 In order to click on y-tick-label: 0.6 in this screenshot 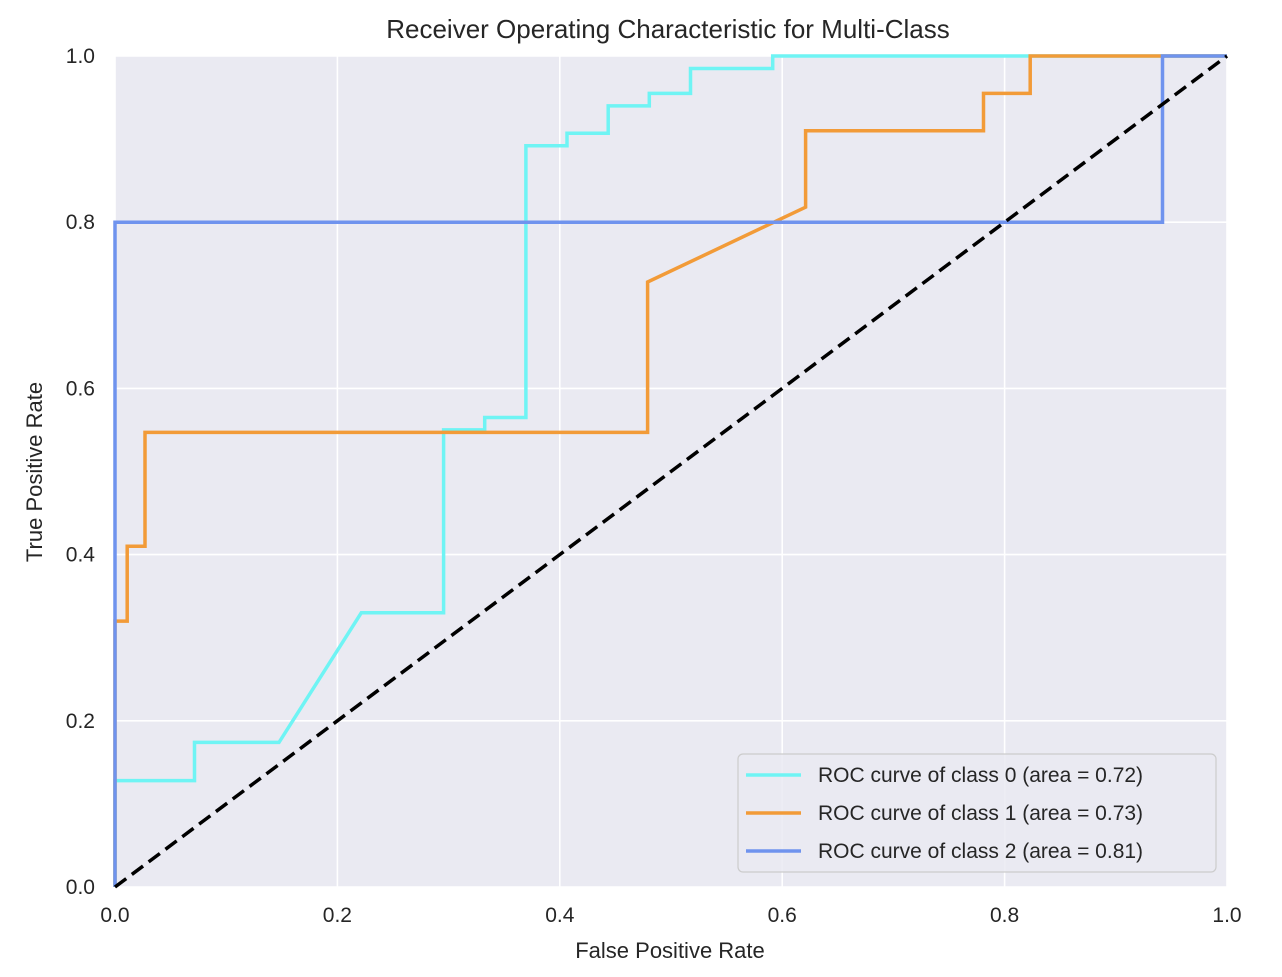, I will do `click(80, 388)`.